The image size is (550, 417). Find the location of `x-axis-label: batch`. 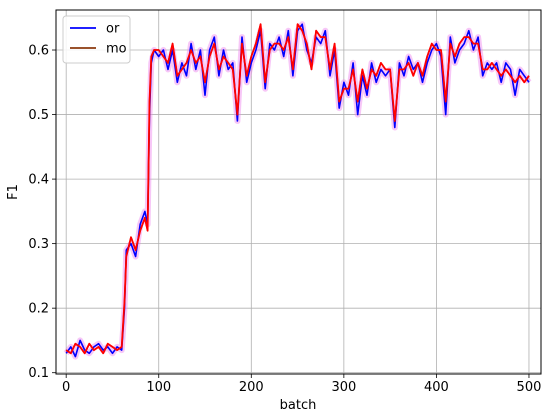

x-axis-label: batch is located at coordinates (298, 405).